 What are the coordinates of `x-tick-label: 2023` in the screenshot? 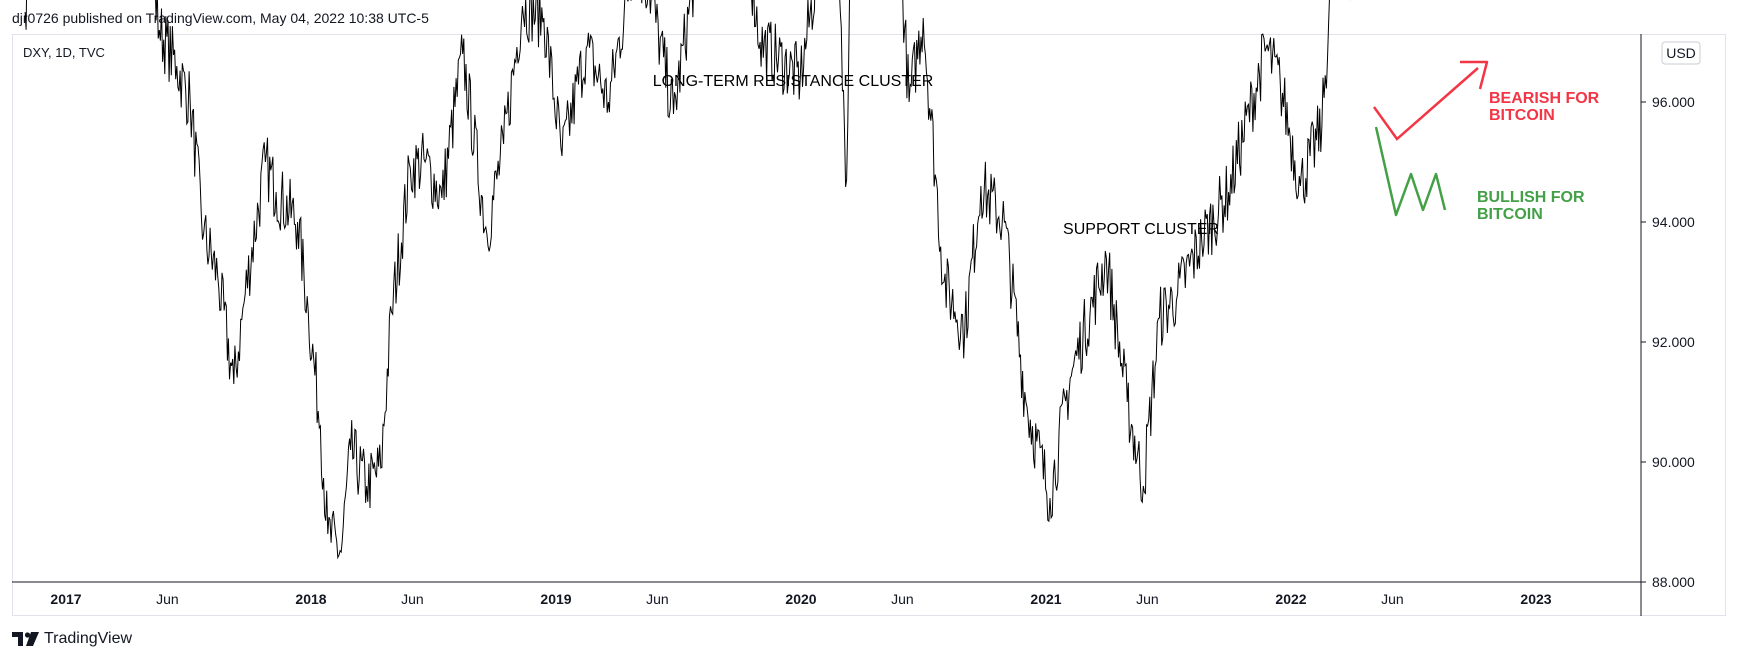 It's located at (1535, 599).